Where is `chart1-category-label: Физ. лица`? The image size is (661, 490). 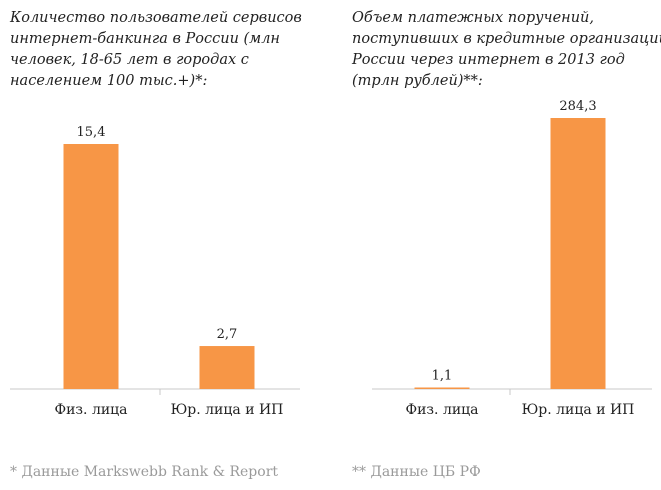 chart1-category-label: Физ. лица is located at coordinates (90, 410).